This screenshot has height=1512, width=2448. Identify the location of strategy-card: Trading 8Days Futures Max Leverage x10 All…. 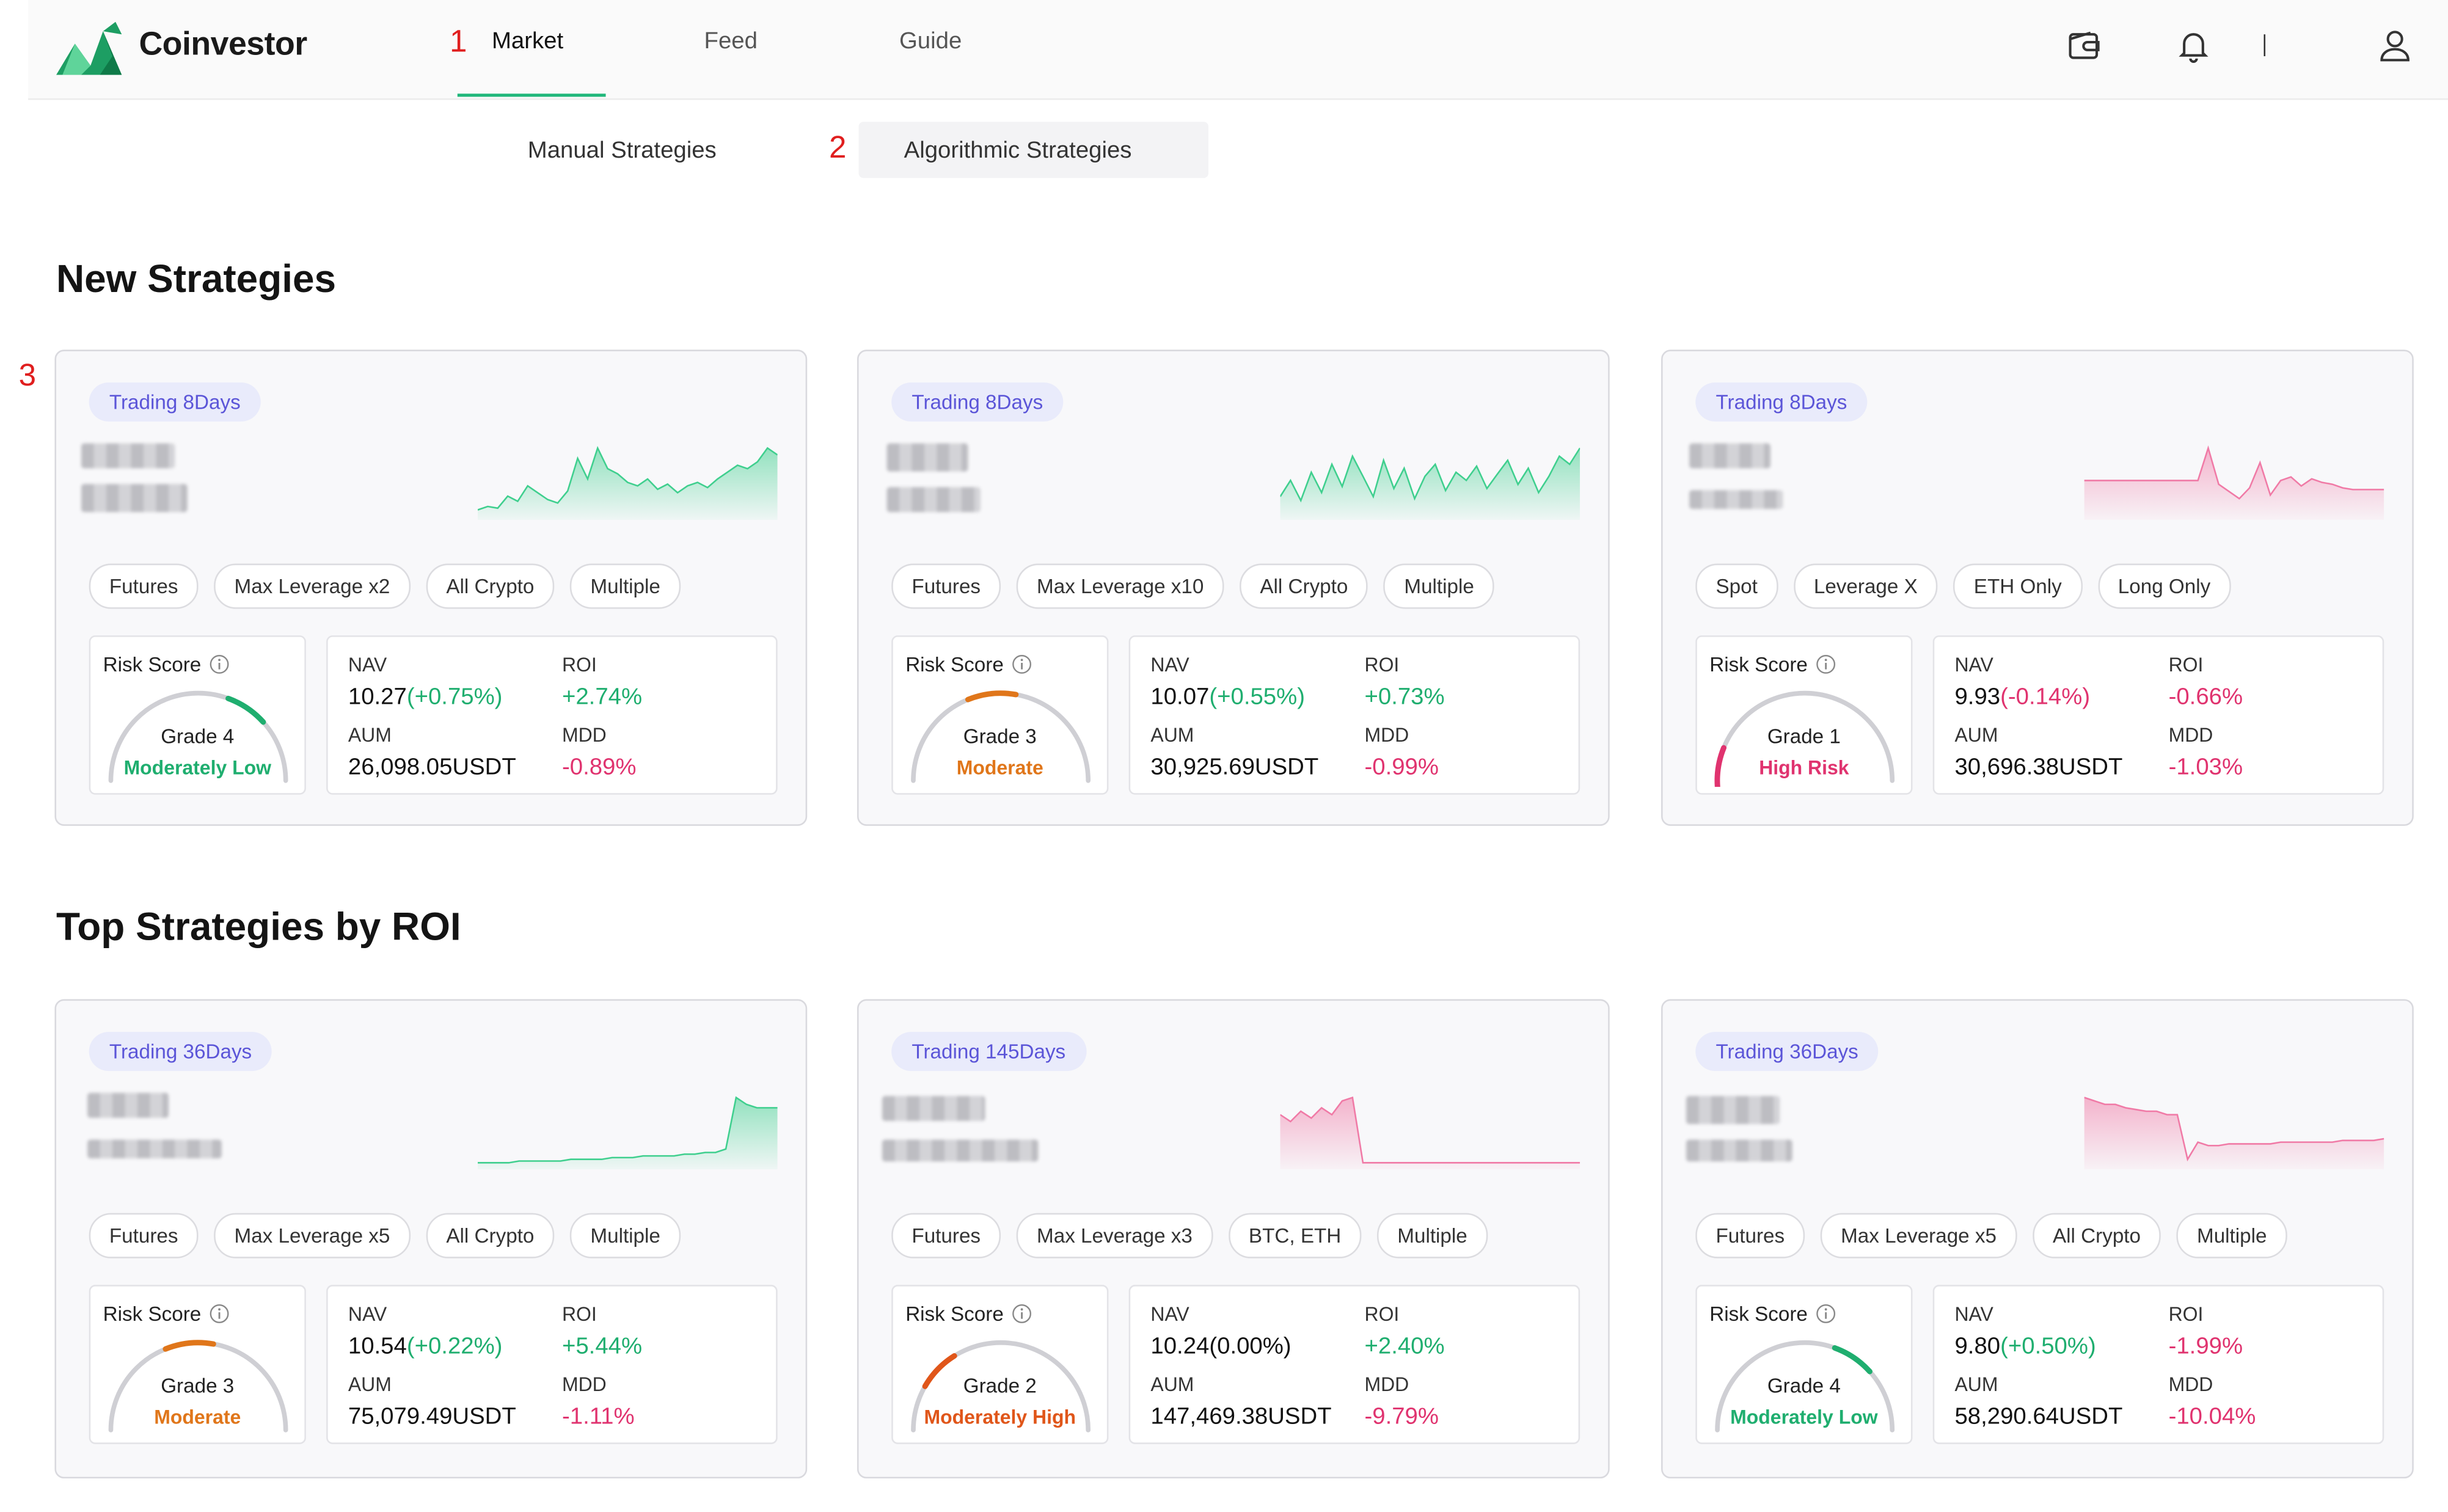
(1233, 587).